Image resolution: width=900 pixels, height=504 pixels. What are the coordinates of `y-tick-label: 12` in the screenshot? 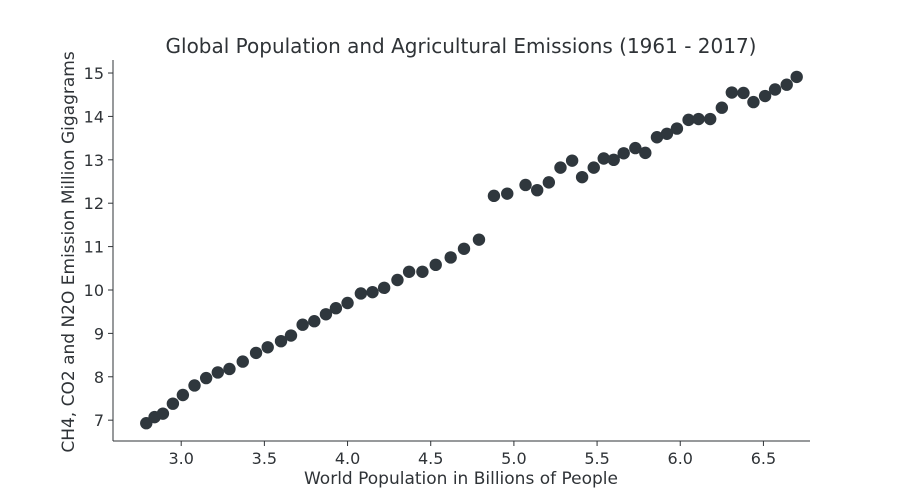 It's located at (94, 203).